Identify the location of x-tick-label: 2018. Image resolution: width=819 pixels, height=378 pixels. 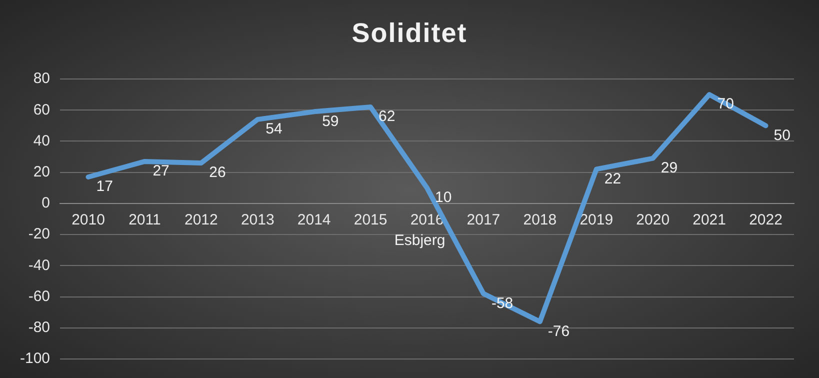
(540, 220).